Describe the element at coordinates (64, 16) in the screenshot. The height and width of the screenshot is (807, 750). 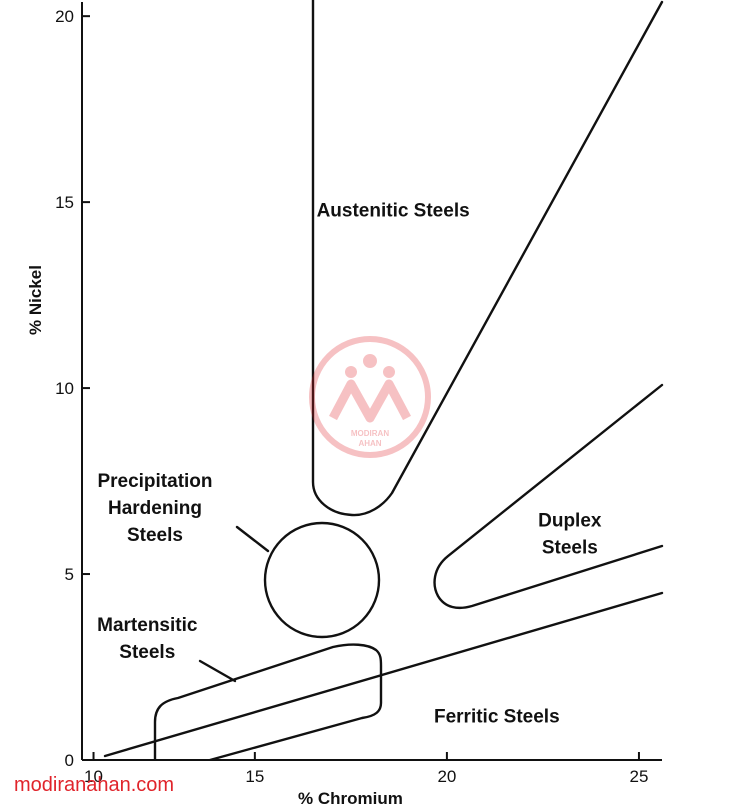
I see `y-tick-label: 20` at that location.